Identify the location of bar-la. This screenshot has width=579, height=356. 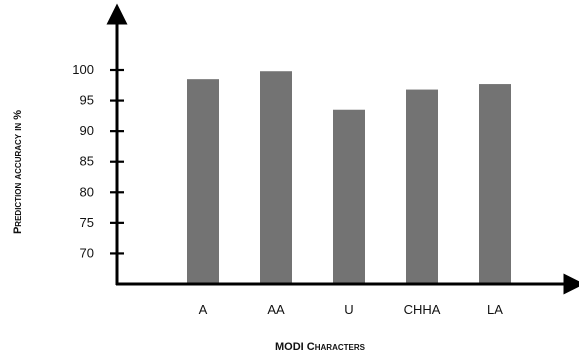
(495, 184).